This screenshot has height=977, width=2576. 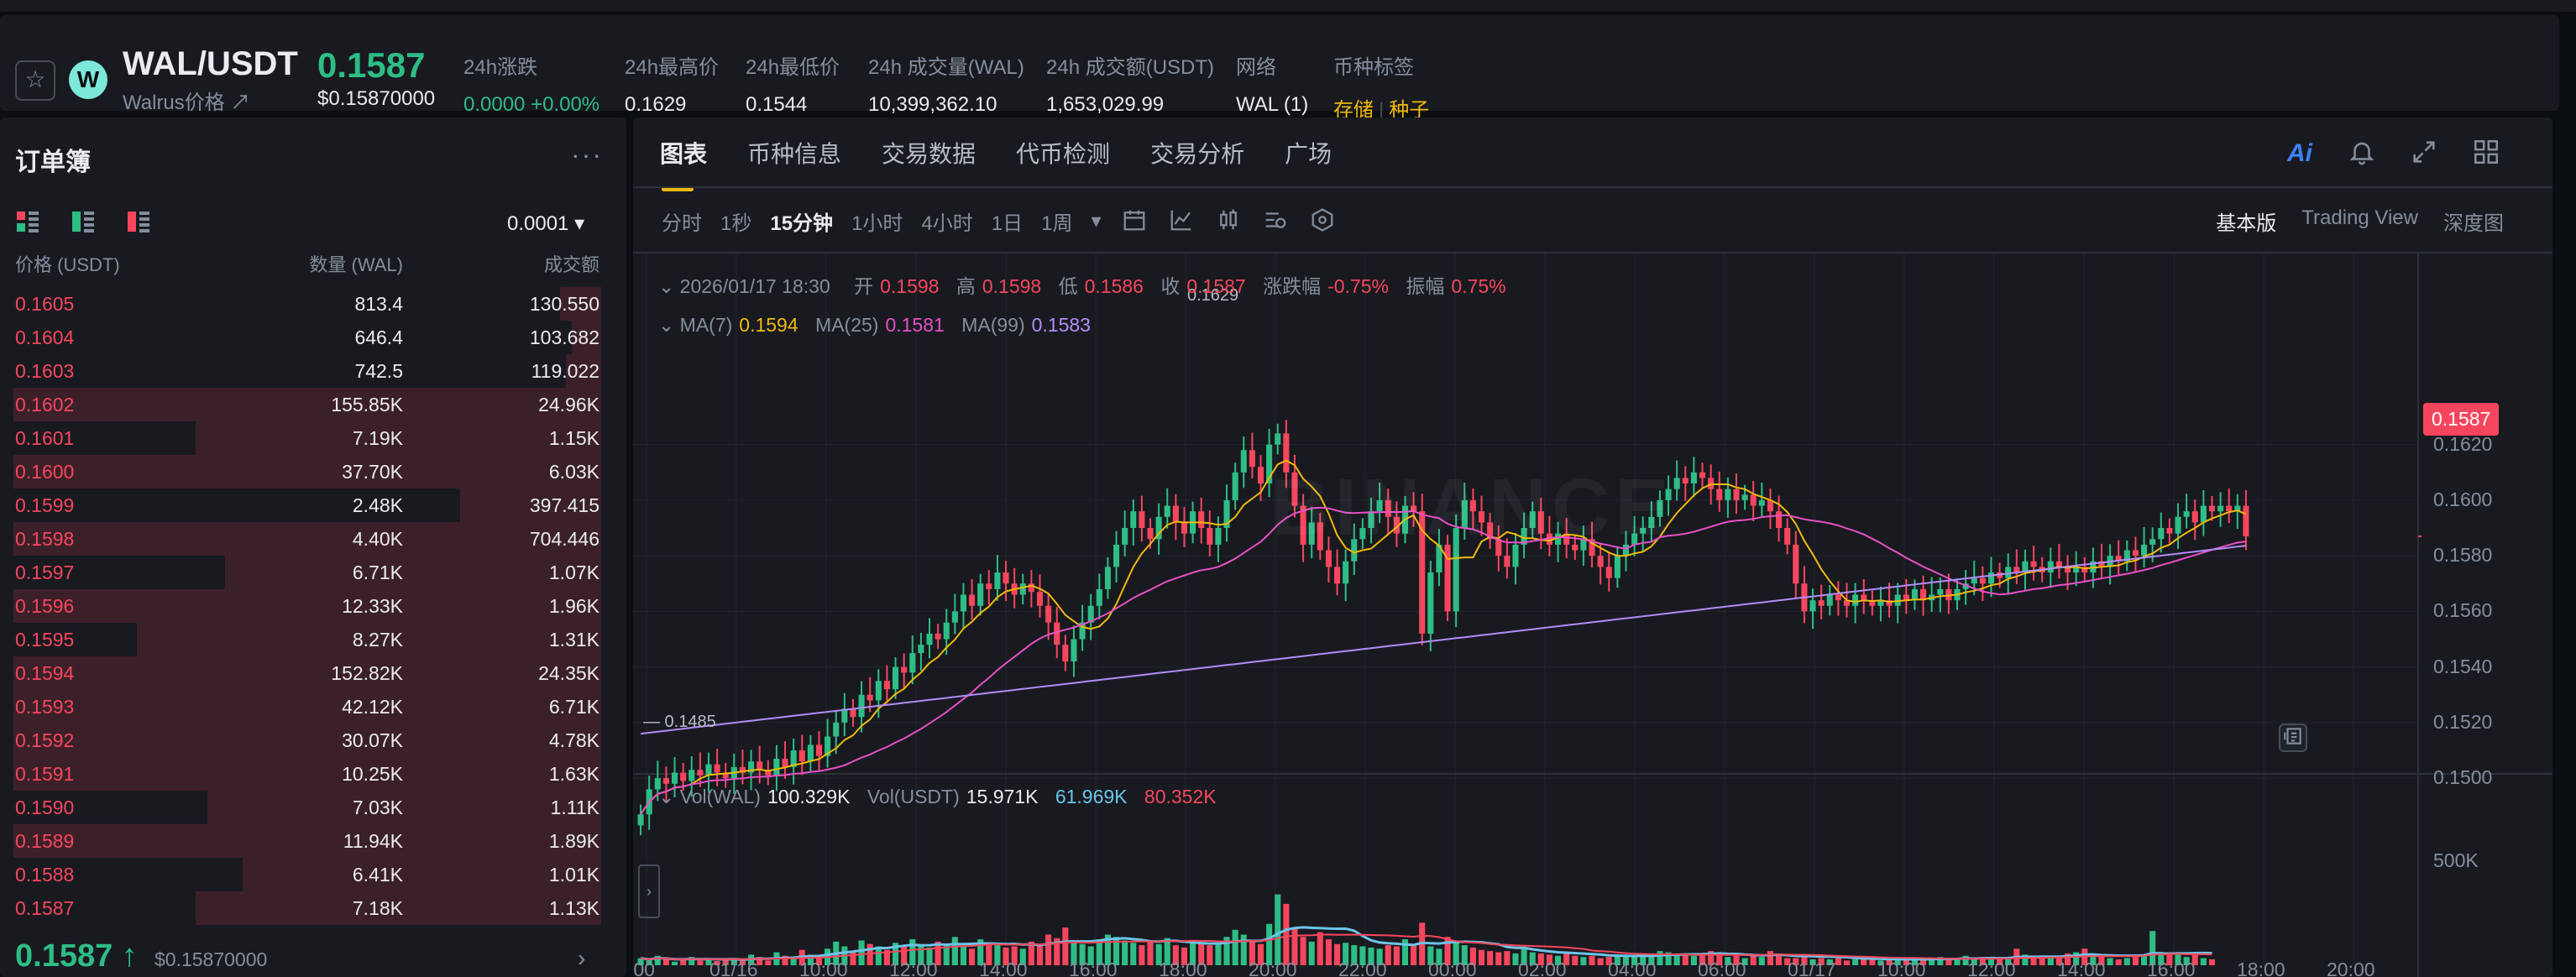 I want to click on price-axis-tick: 0.1600, so click(x=2463, y=499).